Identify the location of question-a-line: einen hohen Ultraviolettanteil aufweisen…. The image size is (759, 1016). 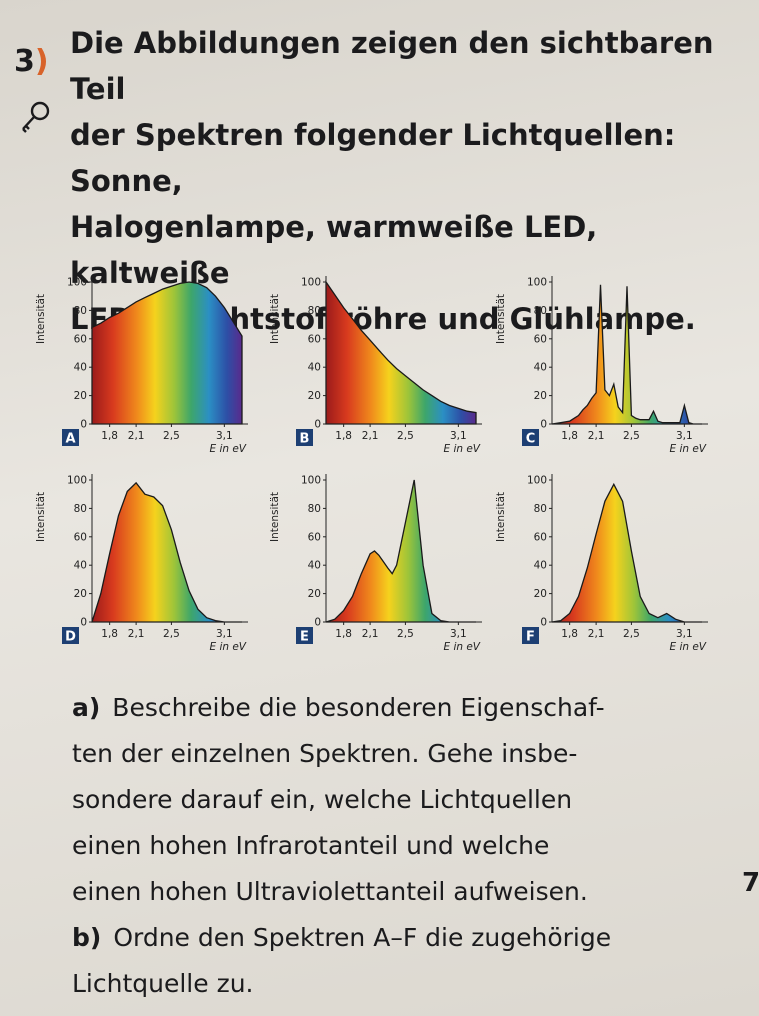
(330, 891).